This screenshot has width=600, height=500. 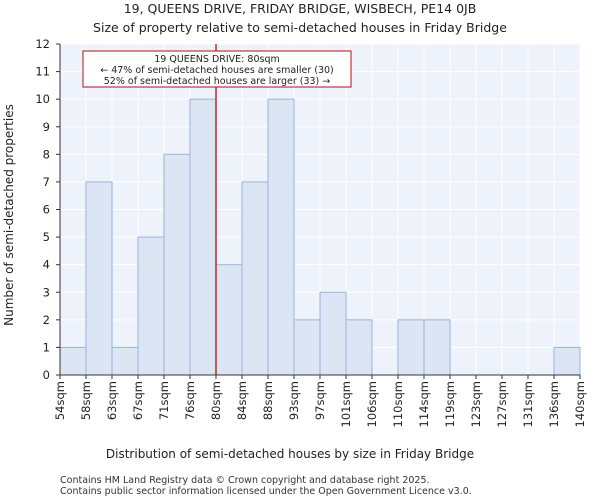 What do you see at coordinates (42, 72) in the screenshot?
I see `y-tick-label: 11` at bounding box center [42, 72].